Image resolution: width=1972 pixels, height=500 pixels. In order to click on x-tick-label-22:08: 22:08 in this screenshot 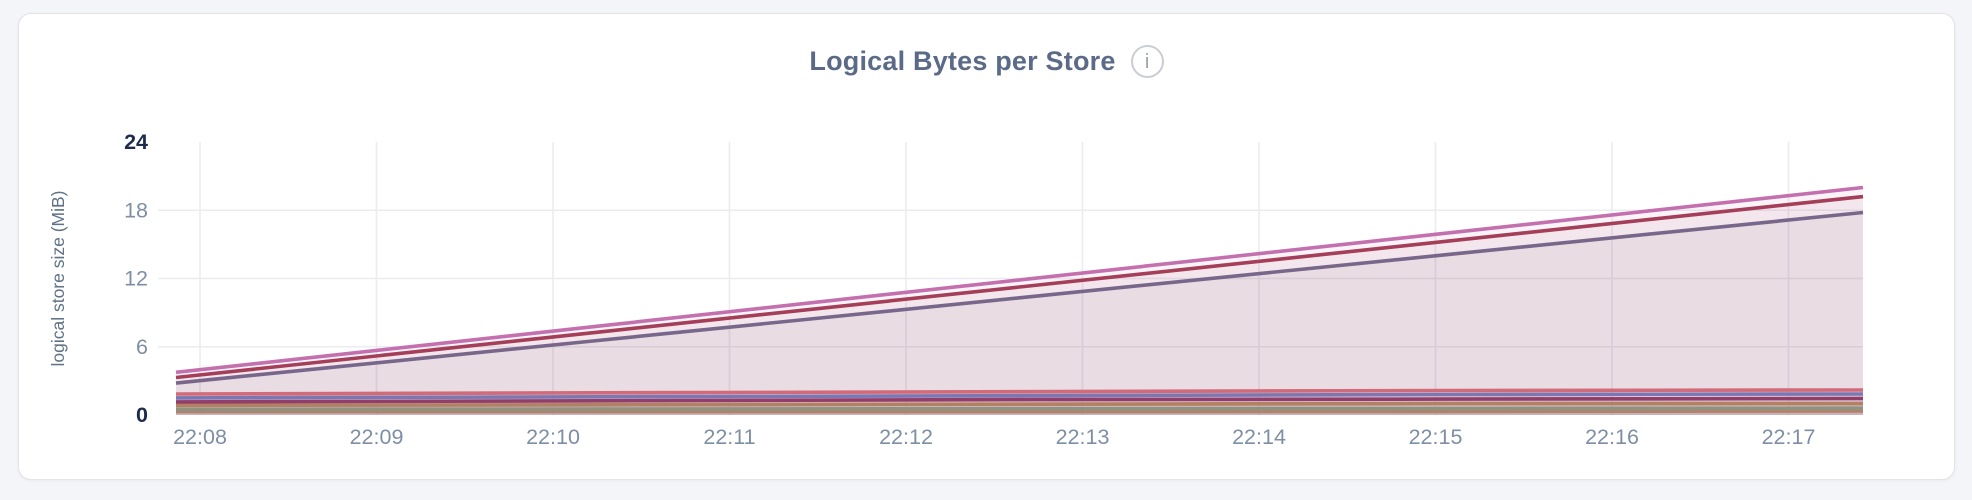, I will do `click(200, 437)`.